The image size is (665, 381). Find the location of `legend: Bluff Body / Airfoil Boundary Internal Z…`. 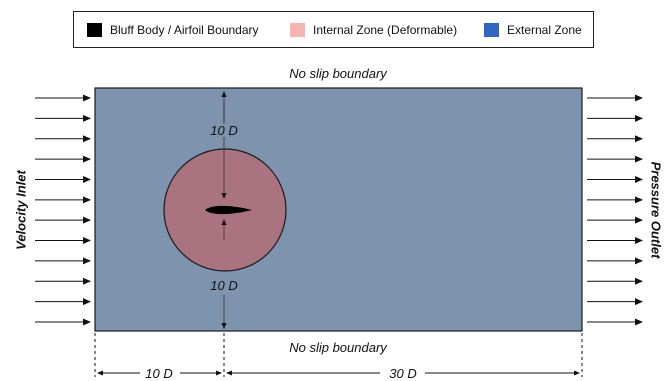

legend: Bluff Body / Airfoil Boundary Internal Z… is located at coordinates (333, 29).